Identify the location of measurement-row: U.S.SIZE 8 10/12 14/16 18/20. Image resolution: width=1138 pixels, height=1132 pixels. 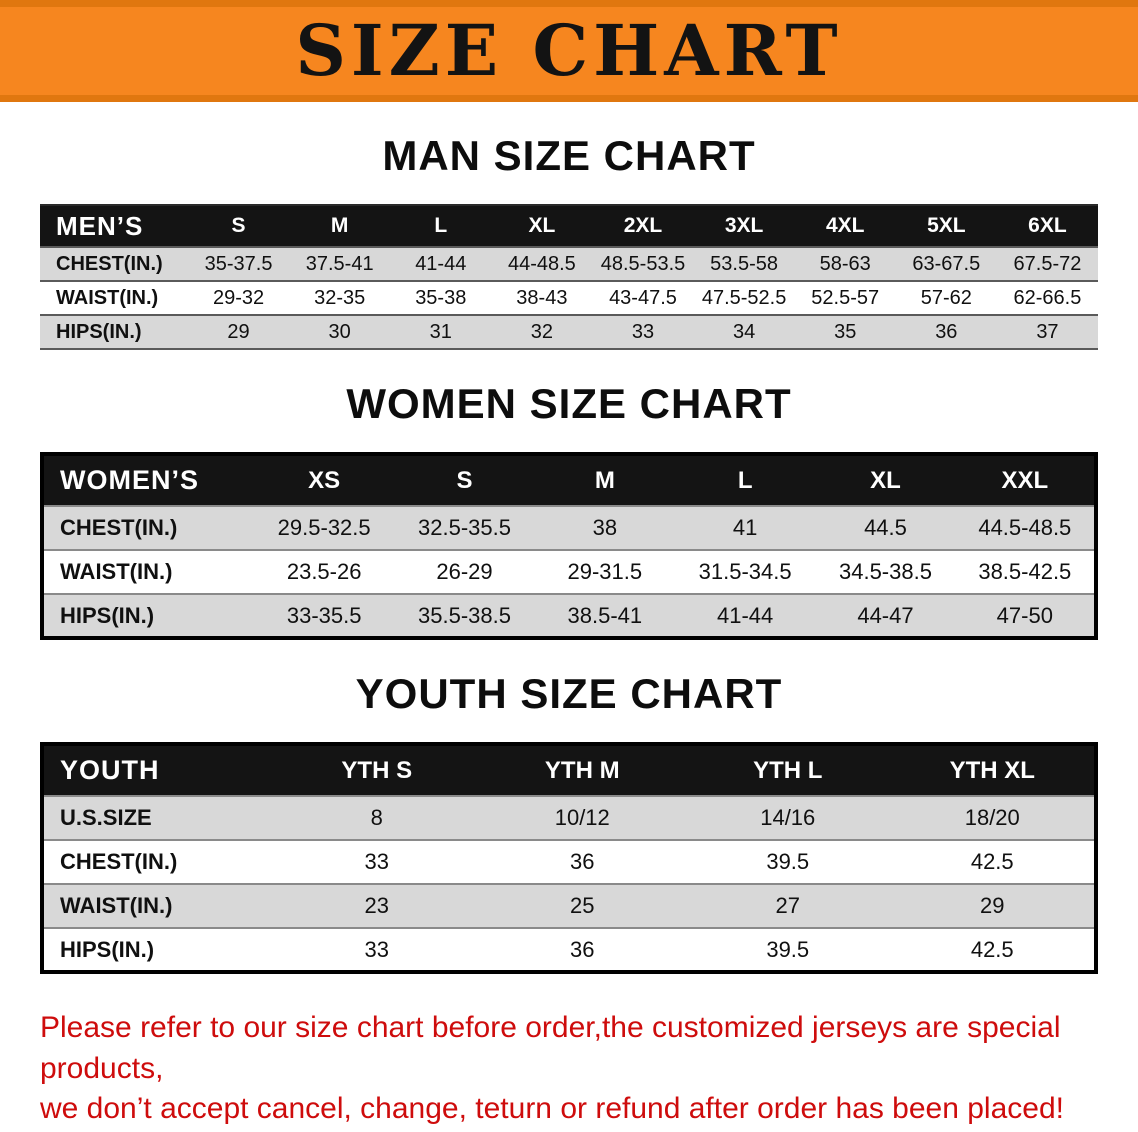
(569, 818).